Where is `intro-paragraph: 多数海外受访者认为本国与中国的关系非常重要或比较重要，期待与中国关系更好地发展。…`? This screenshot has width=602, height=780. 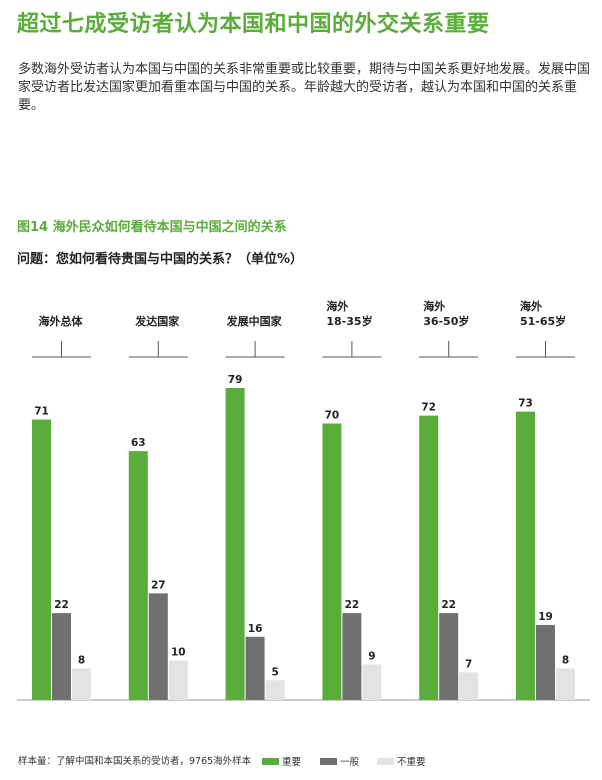
intro-paragraph: 多数海外受访者认为本国与中国的关系非常重要或比较重要，期待与中国关系更好地发展。… is located at coordinates (304, 87).